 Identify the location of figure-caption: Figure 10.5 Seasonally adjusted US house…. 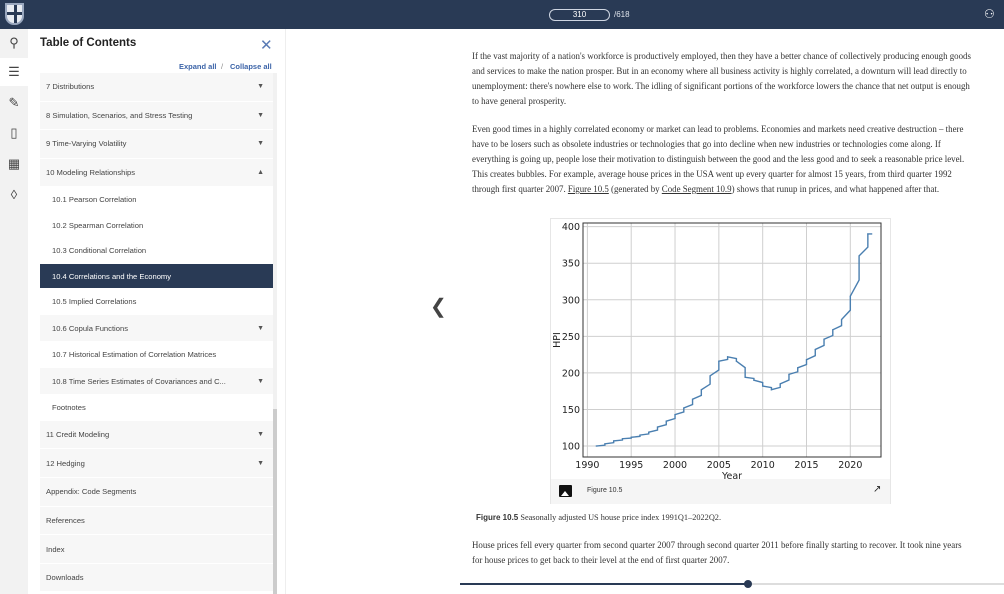
(598, 517).